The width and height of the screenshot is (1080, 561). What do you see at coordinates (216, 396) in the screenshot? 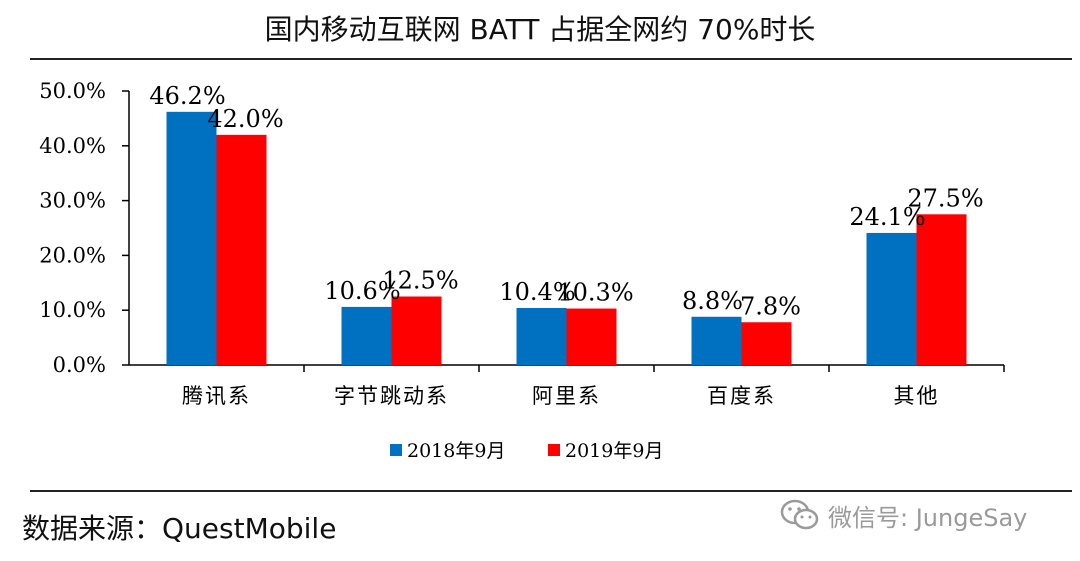
I see `x-tick-label: 腾讯系` at bounding box center [216, 396].